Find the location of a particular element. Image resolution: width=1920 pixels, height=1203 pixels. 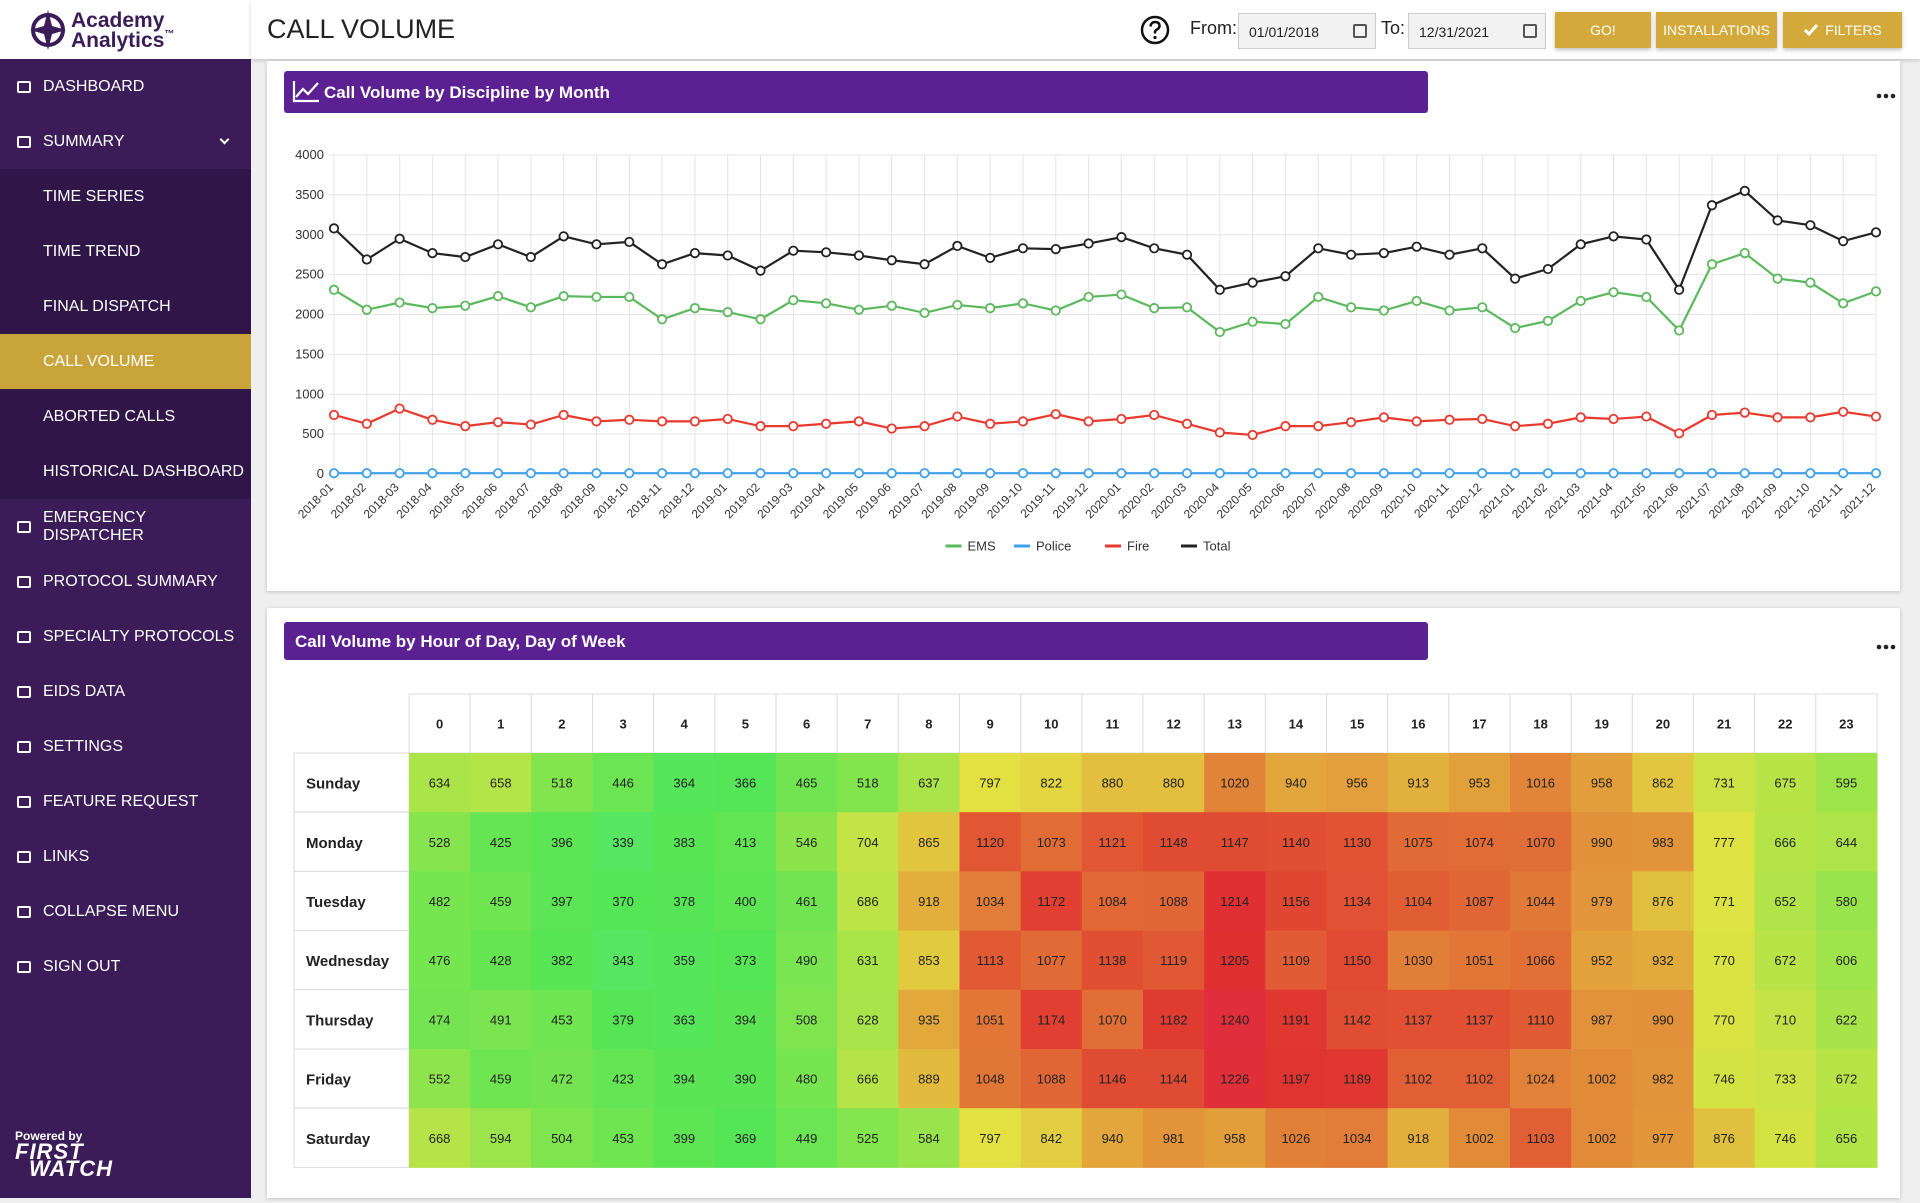

nav-item: SUMMARY is located at coordinates (125, 141).